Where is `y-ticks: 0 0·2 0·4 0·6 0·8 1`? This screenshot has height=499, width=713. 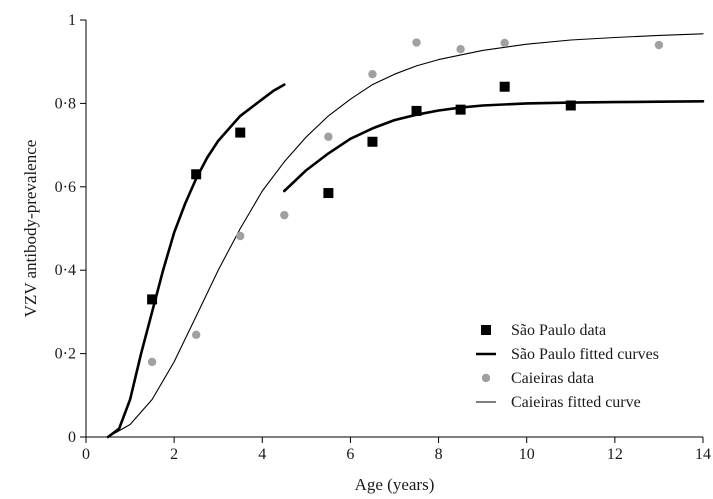 y-ticks: 0 0·2 0·4 0·6 0·8 1 is located at coordinates (70, 229).